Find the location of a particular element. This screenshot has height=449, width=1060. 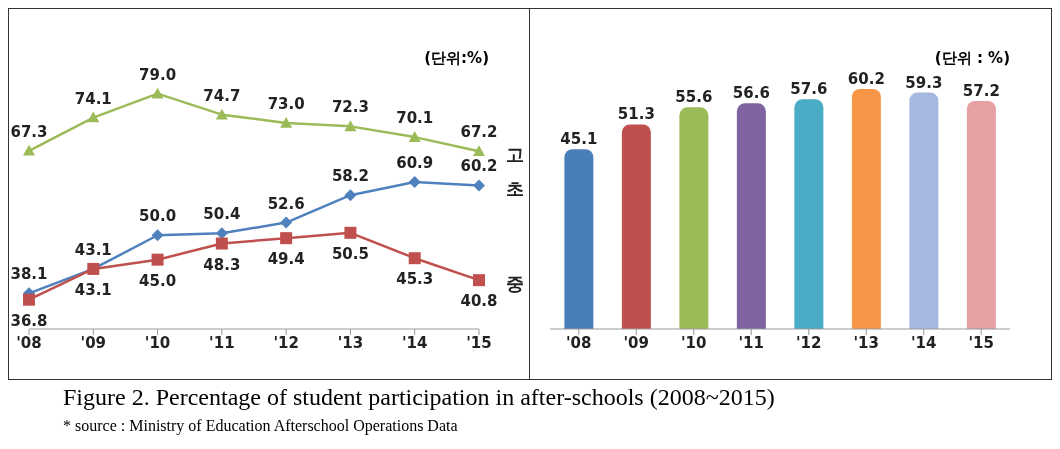

data-label: 50.4 is located at coordinates (222, 214).